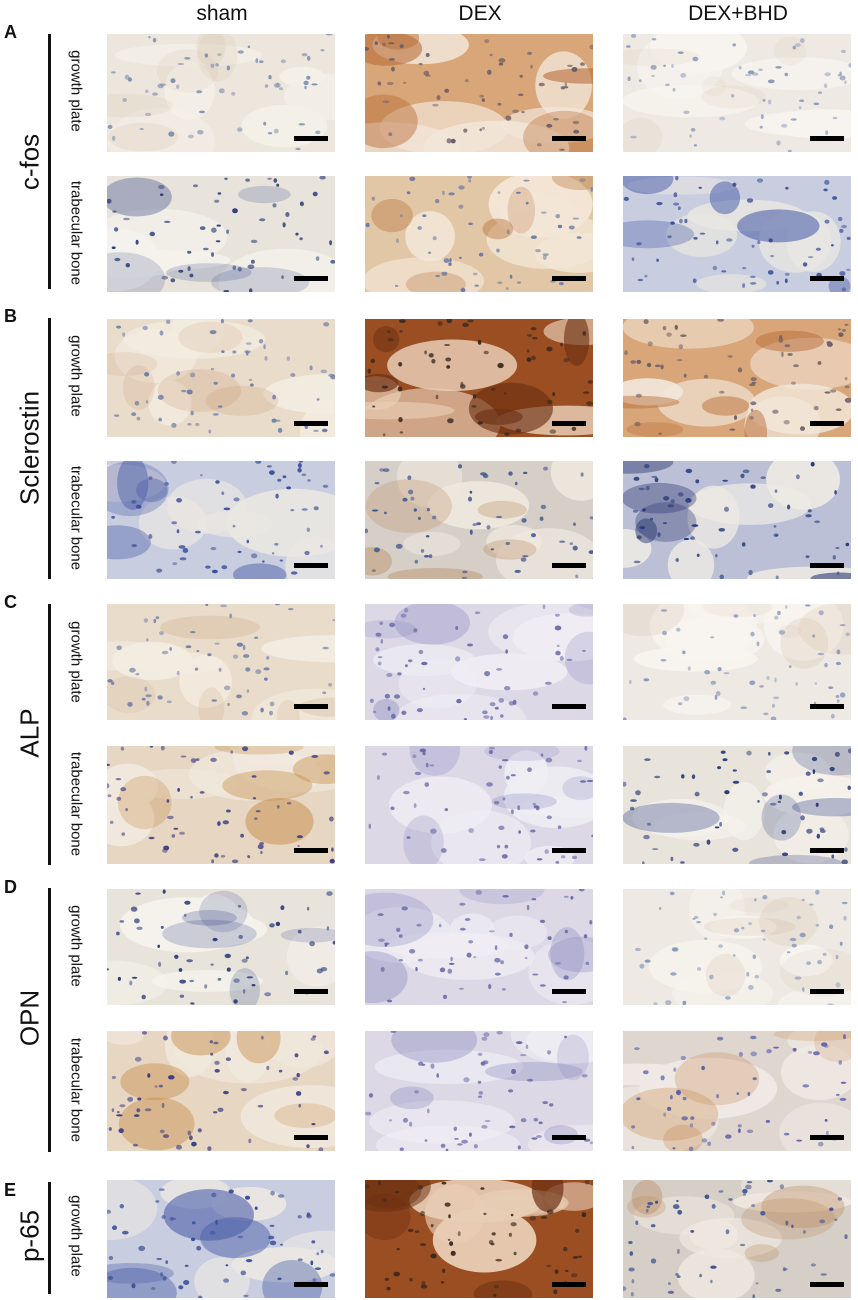 This screenshot has height=1300, width=858. Describe the element at coordinates (10, 316) in the screenshot. I see `panel-letter-b: B` at that location.